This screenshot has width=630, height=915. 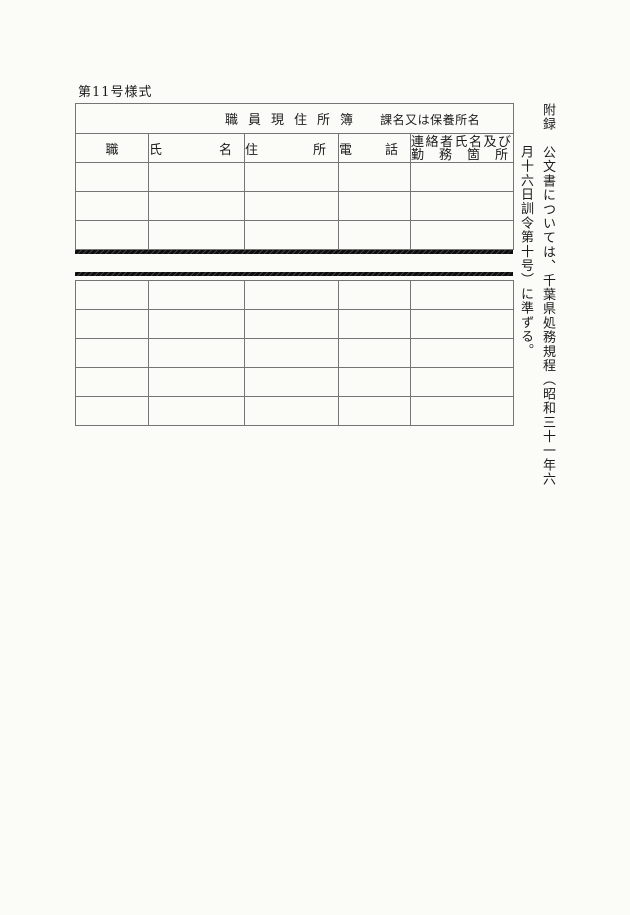 What do you see at coordinates (374, 148) in the screenshot?
I see `column-header-phone: 電話` at bounding box center [374, 148].